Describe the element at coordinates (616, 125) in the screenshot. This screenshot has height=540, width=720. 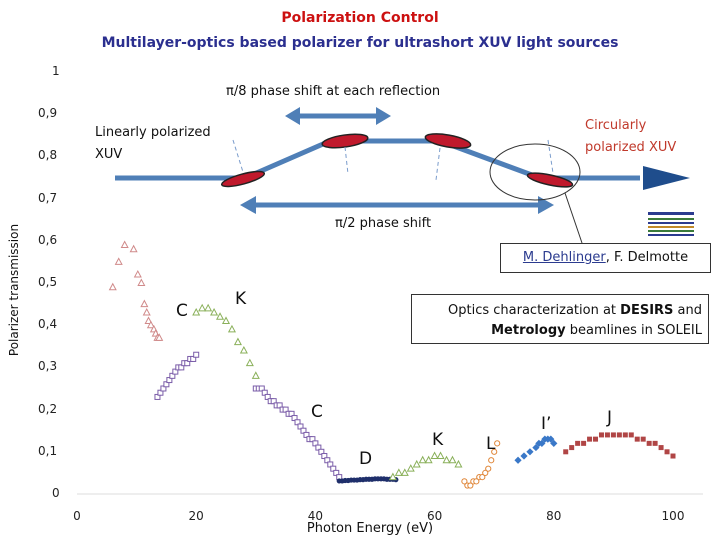
I see `circular-polarized-label-1: Circularly` at that location.